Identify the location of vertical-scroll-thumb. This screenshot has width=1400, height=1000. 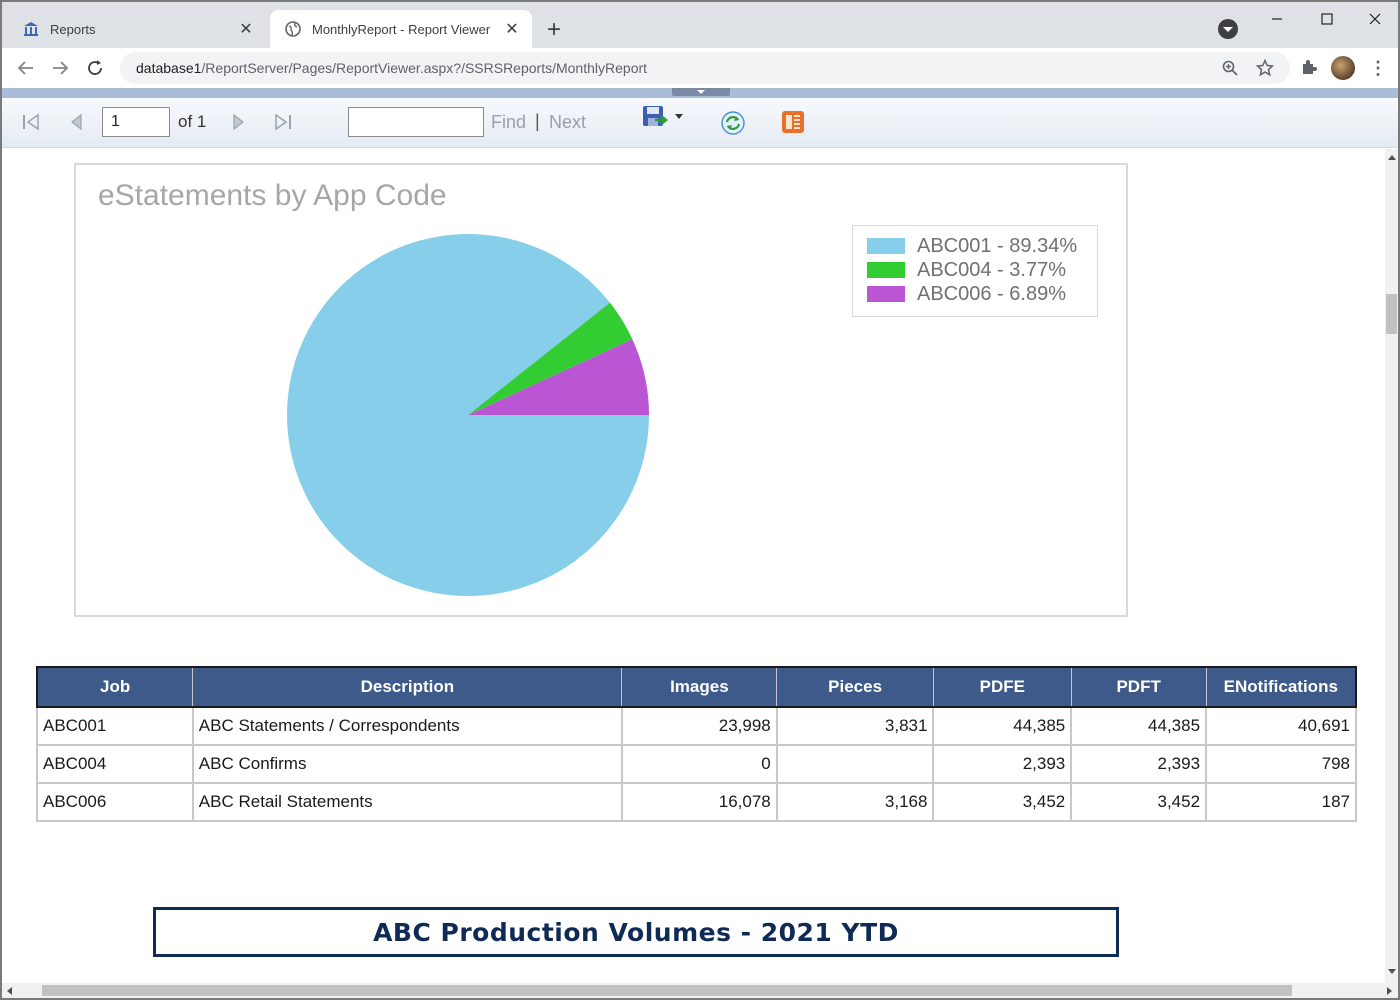
(1391, 314).